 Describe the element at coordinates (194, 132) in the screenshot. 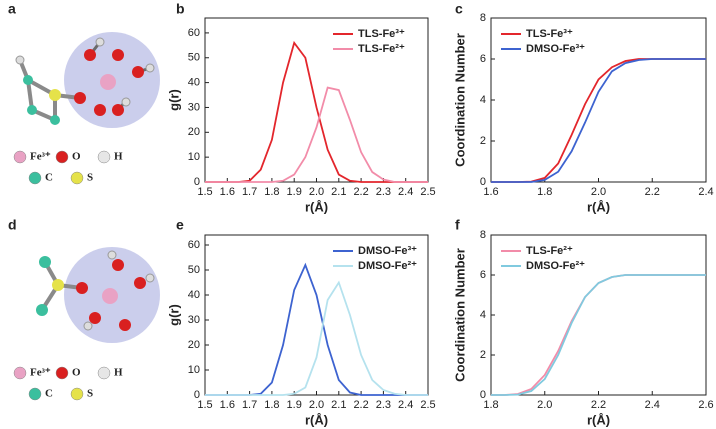

I see `y-tick-label: 20` at that location.